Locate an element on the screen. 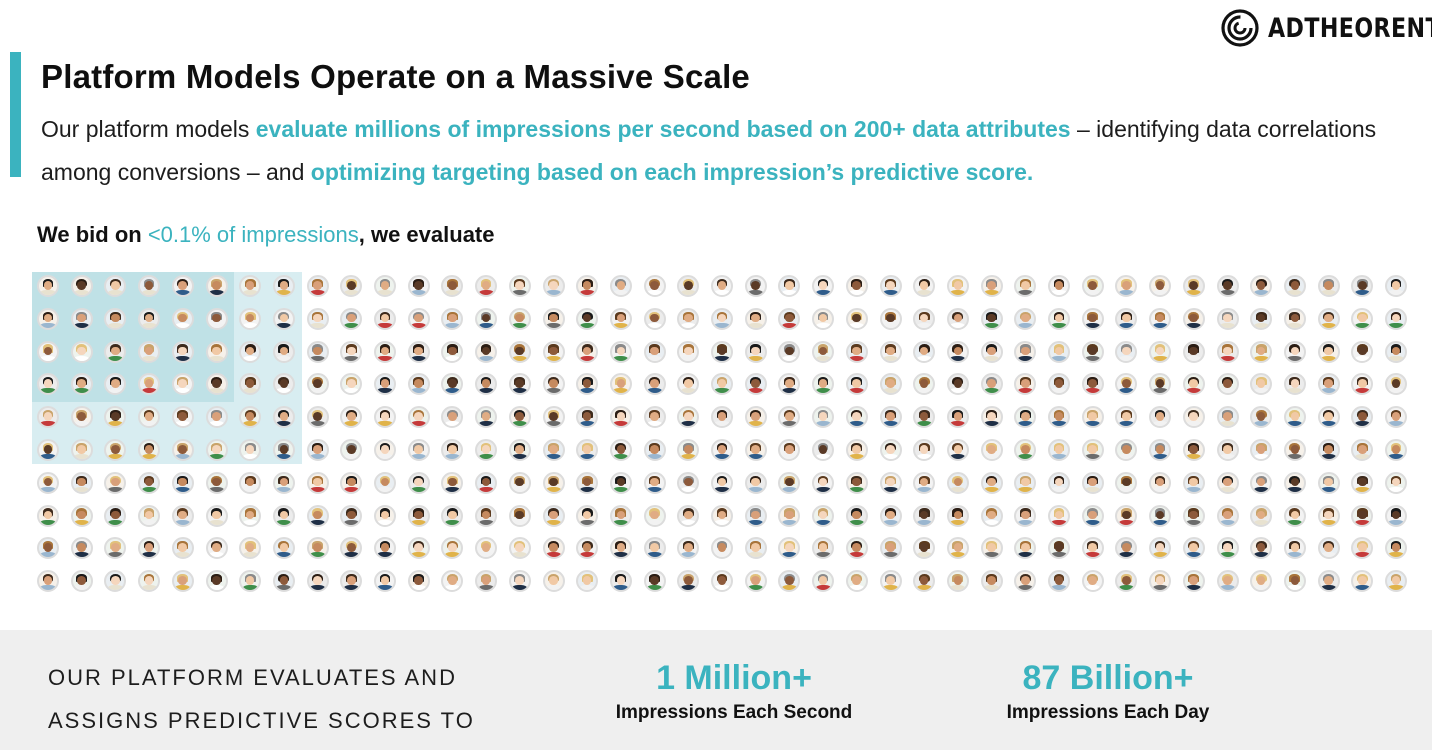 This screenshot has height=750, width=1432. stat-per-second-value: 1 Million+ is located at coordinates (734, 678).